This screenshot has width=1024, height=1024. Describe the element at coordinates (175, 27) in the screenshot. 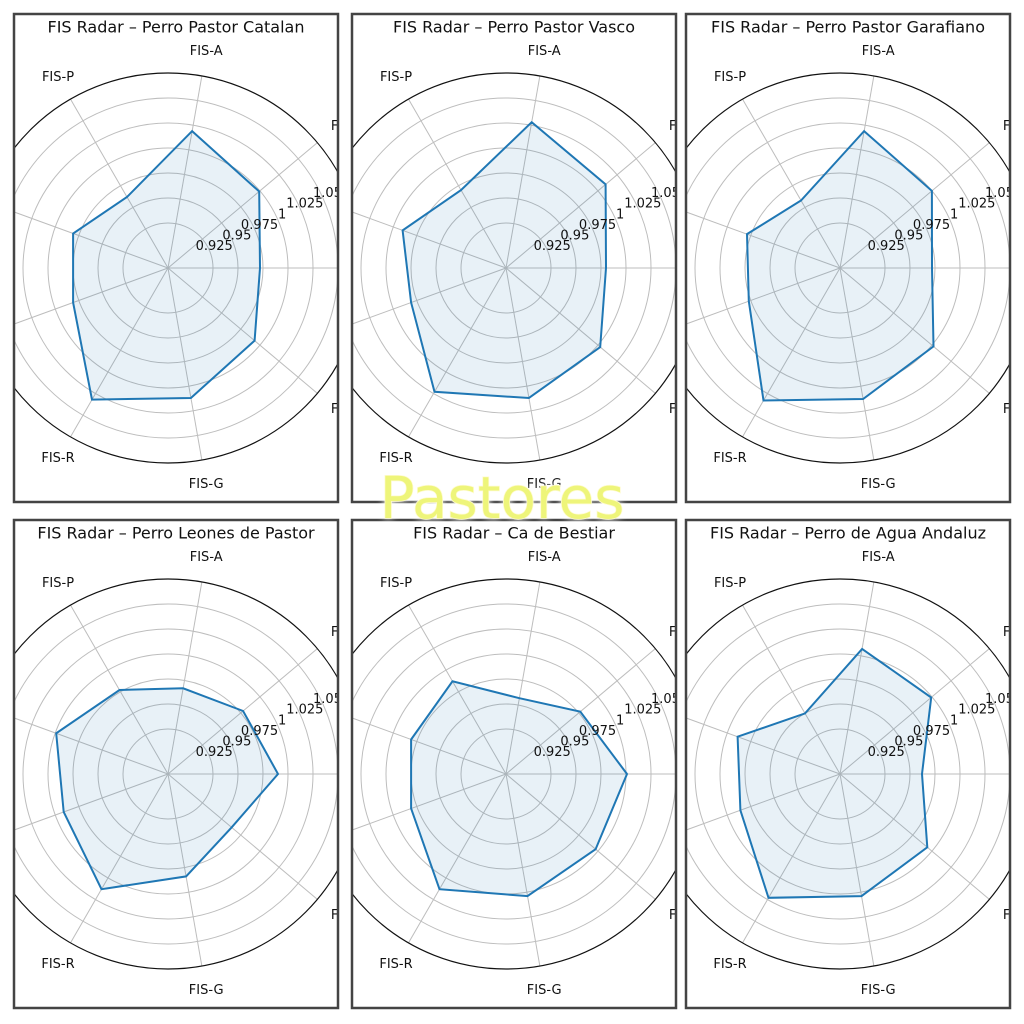

I see `chart-title: FIS Radar – Perro Pastor Catalan` at that location.